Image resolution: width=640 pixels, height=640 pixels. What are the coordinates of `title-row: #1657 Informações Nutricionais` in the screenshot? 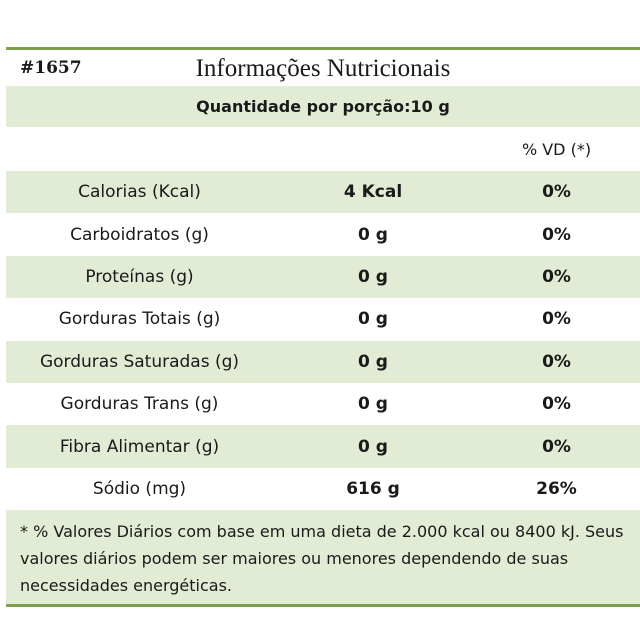 It's located at (323, 68).